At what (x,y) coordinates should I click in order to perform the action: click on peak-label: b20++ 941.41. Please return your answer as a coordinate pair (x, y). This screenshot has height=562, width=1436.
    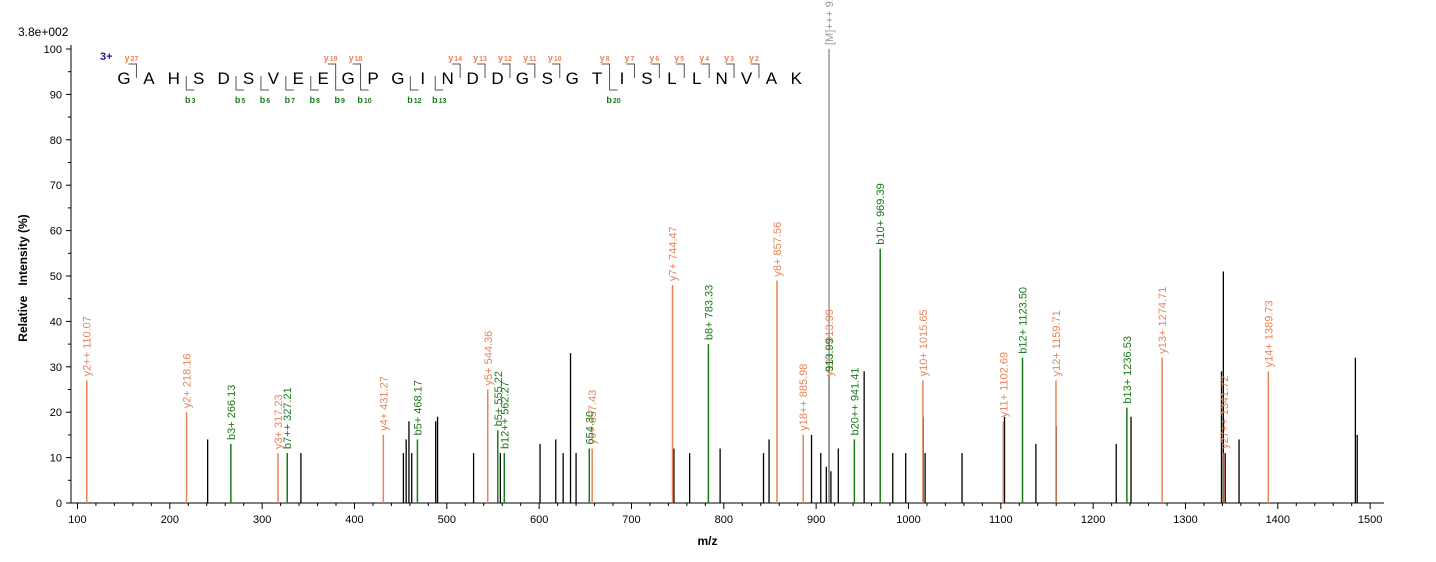
    Looking at the image, I should click on (855, 402).